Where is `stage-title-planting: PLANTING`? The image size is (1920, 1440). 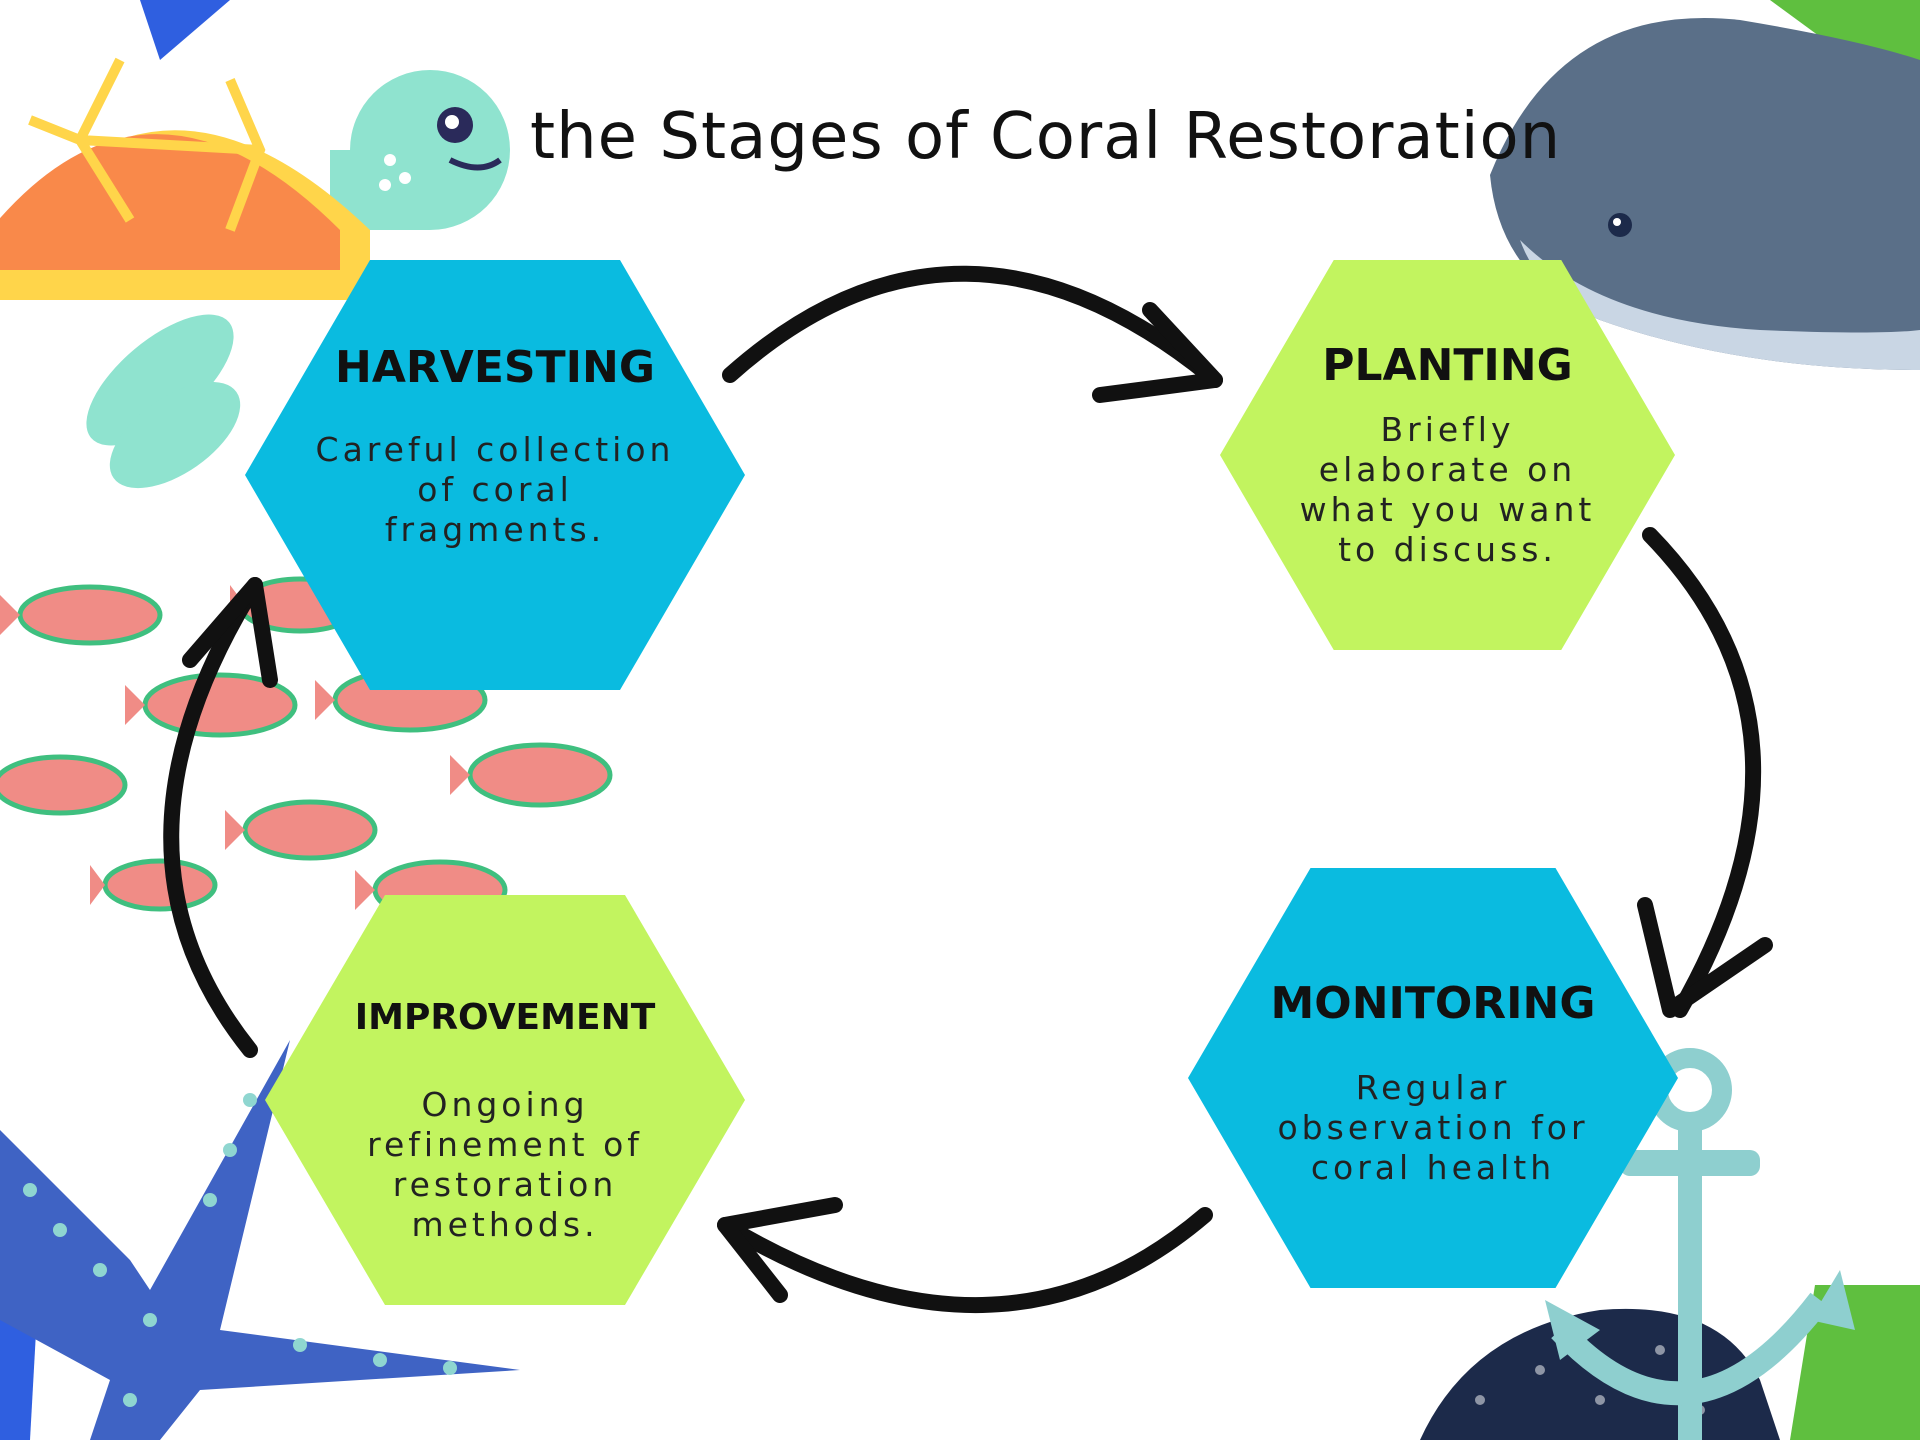
stage-title-planting: PLANTING is located at coordinates (1447, 365).